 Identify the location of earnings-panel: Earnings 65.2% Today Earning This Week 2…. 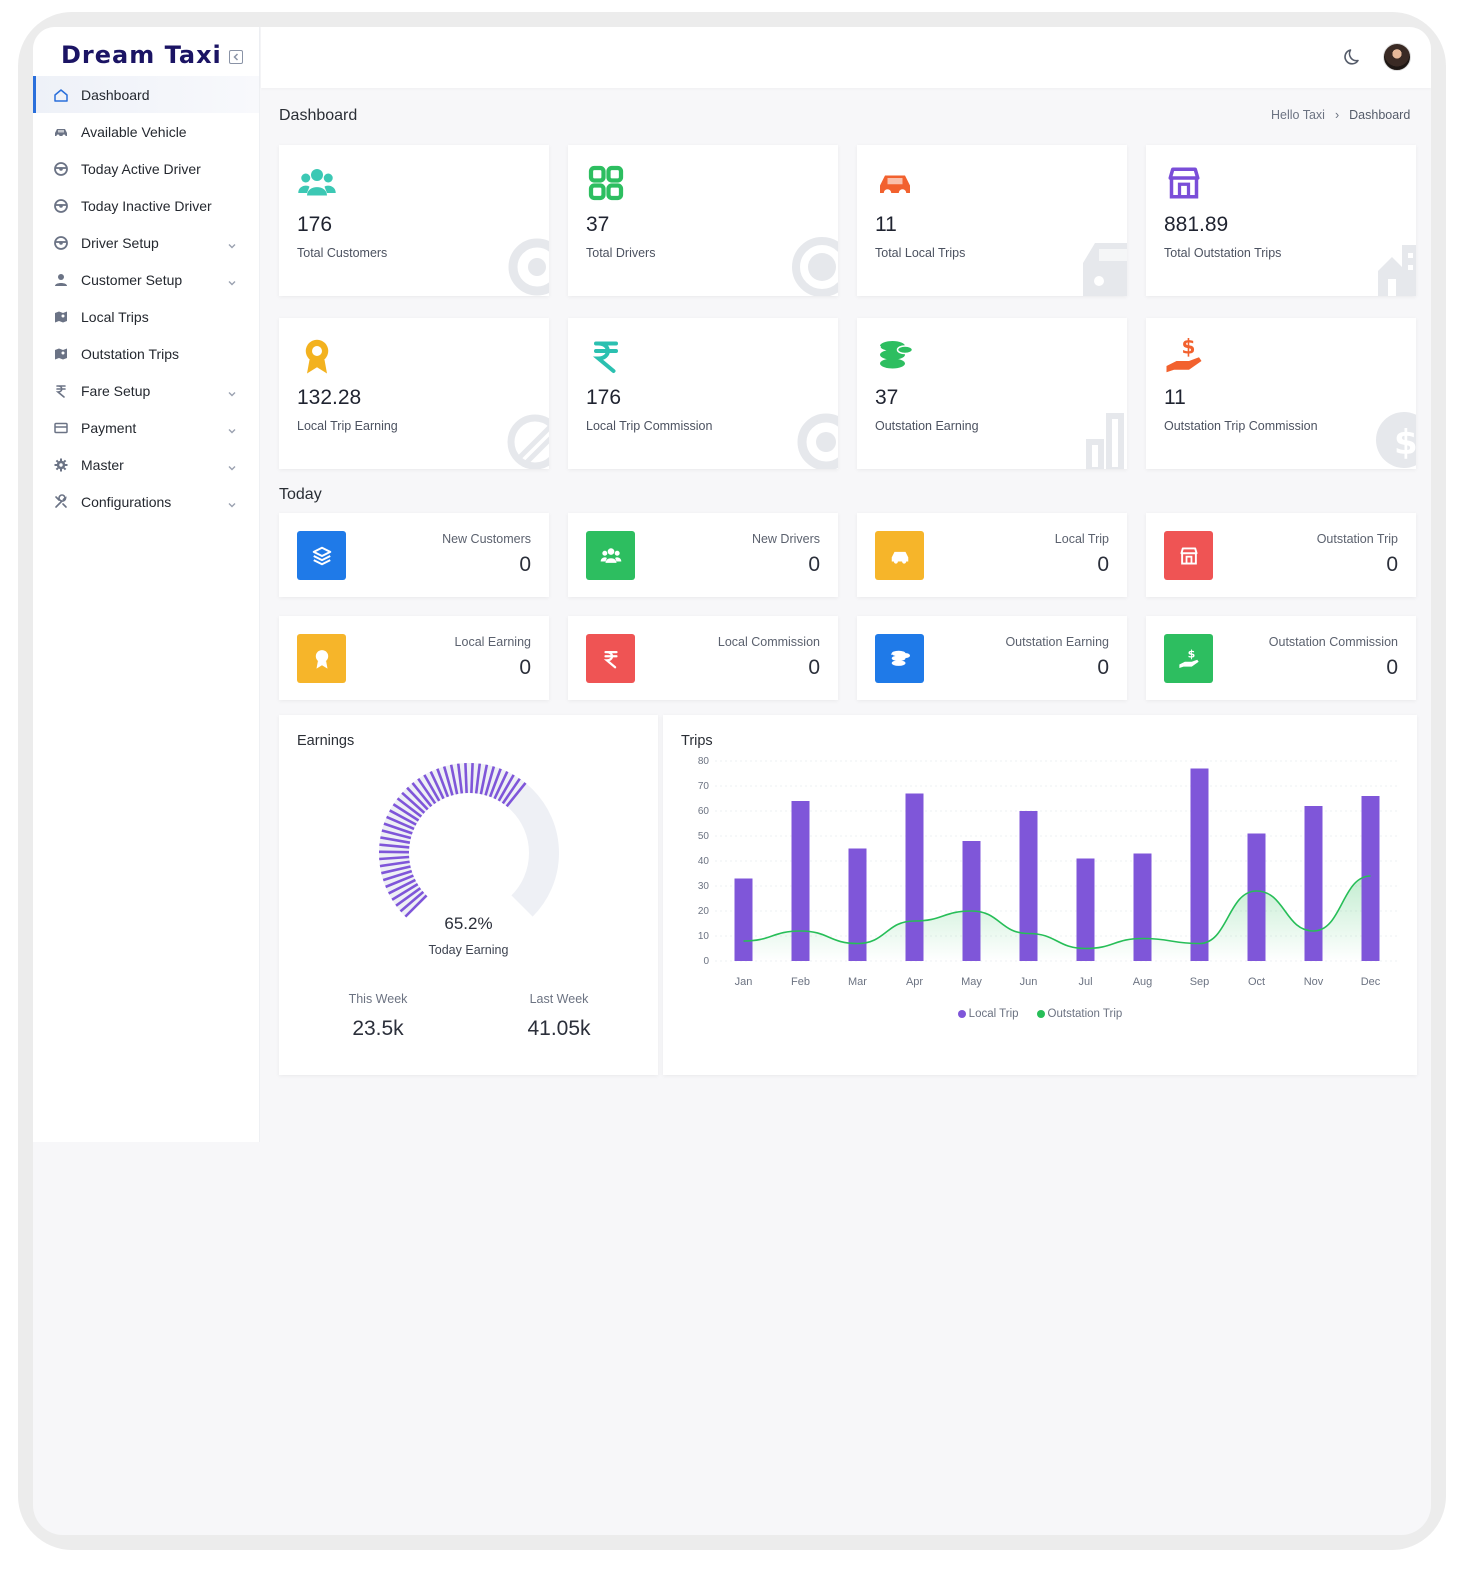
(468, 895).